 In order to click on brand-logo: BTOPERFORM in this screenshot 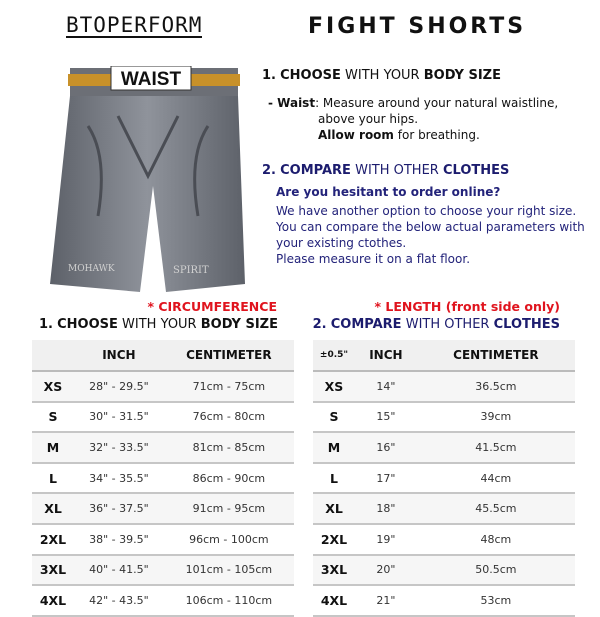, I will do `click(134, 25)`.